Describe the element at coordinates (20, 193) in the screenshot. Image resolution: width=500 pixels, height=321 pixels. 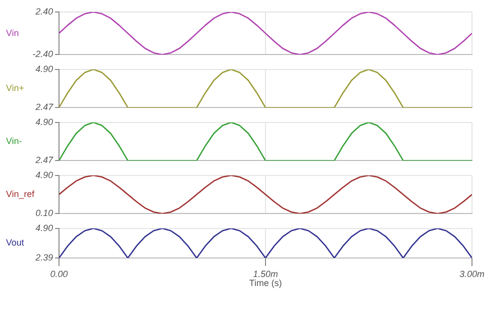
I see `y-axis-title: Vin_ref` at that location.